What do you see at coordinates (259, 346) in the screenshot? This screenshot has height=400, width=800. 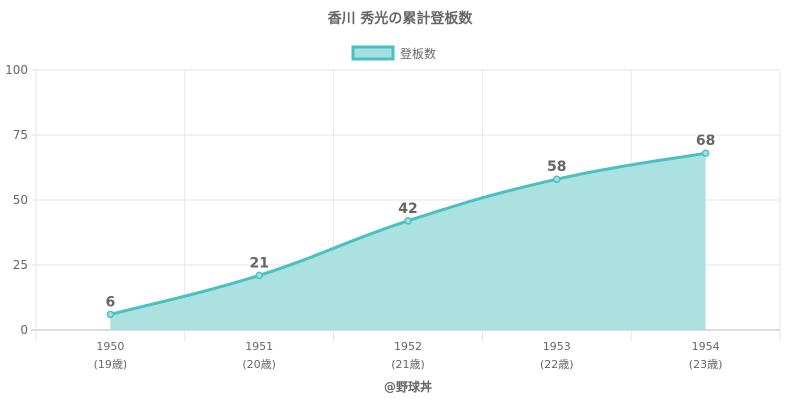 I see `x-tick-label: 1951` at bounding box center [259, 346].